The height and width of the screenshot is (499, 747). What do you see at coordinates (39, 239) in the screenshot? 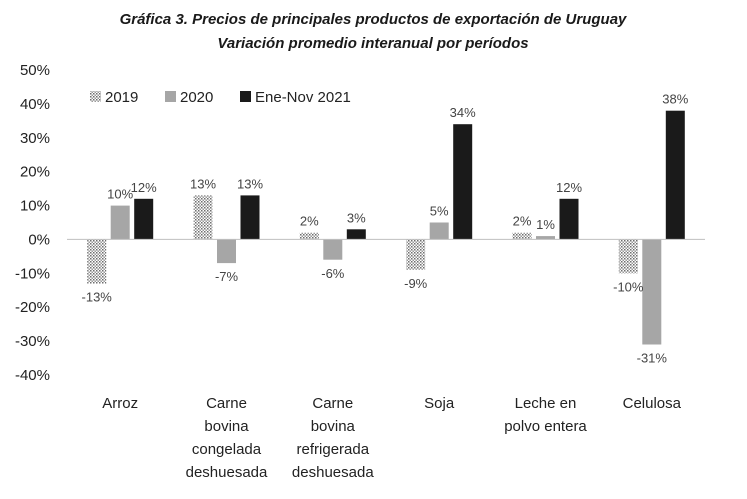
I see `y-tick-label: 0%` at bounding box center [39, 239].